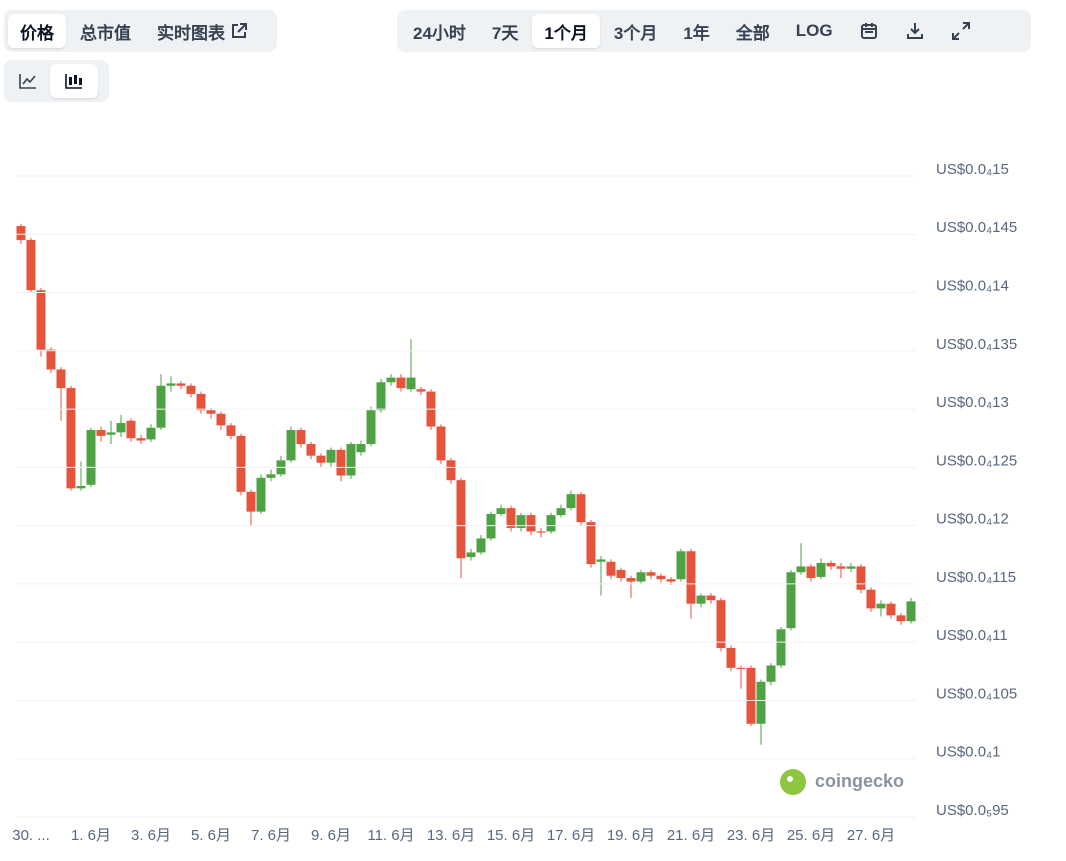 The image size is (1066, 861). I want to click on tab-button: 价格, so click(37, 31).